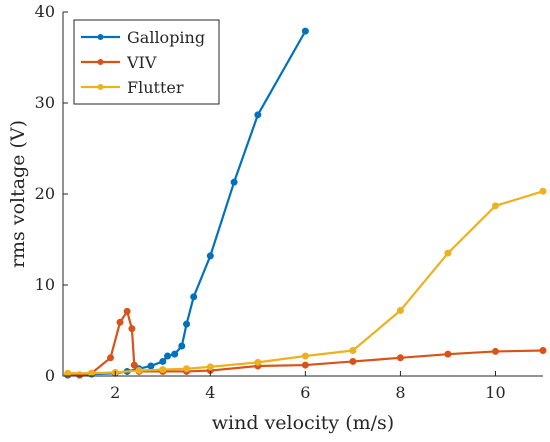  What do you see at coordinates (495, 392) in the screenshot?
I see `x-tick-label: 10` at bounding box center [495, 392].